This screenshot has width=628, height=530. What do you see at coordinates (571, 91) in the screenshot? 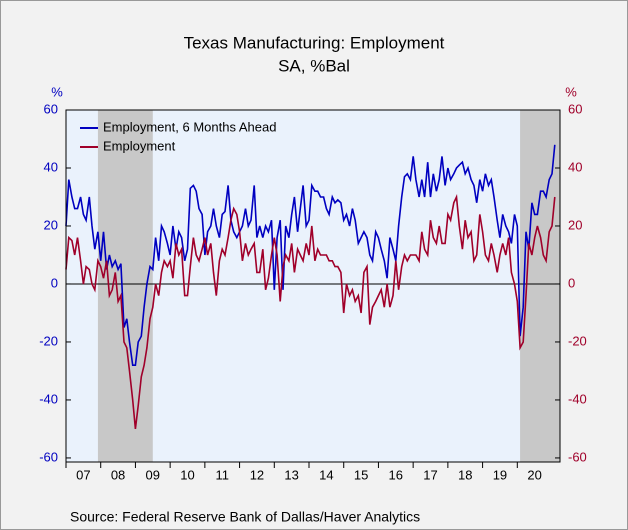
I see `y2-unit: %` at bounding box center [571, 91].